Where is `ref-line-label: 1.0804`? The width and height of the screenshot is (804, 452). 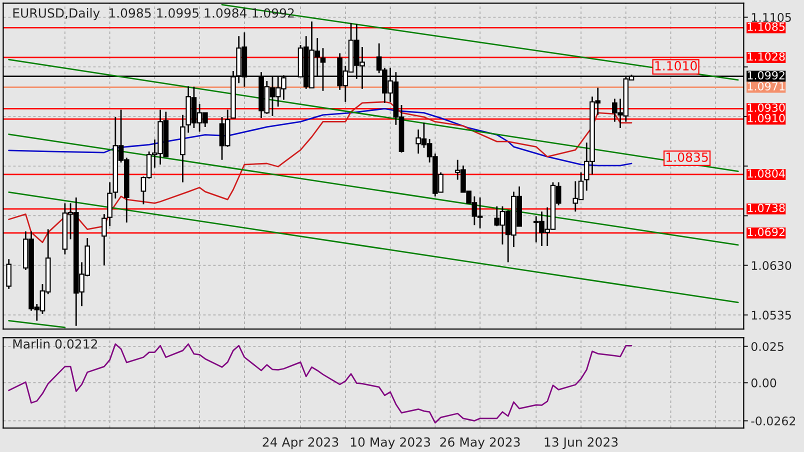
ref-line-label: 1.0804 is located at coordinates (766, 173).